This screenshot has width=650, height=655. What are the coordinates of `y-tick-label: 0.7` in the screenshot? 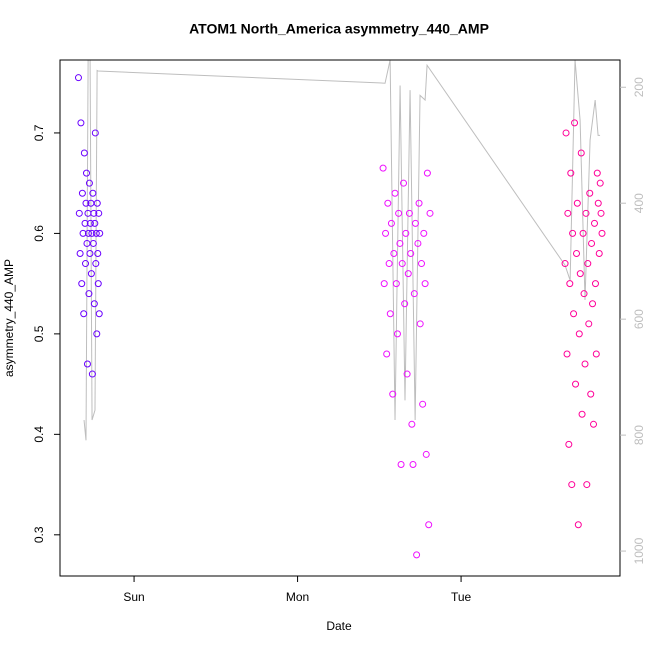 It's located at (39, 132).